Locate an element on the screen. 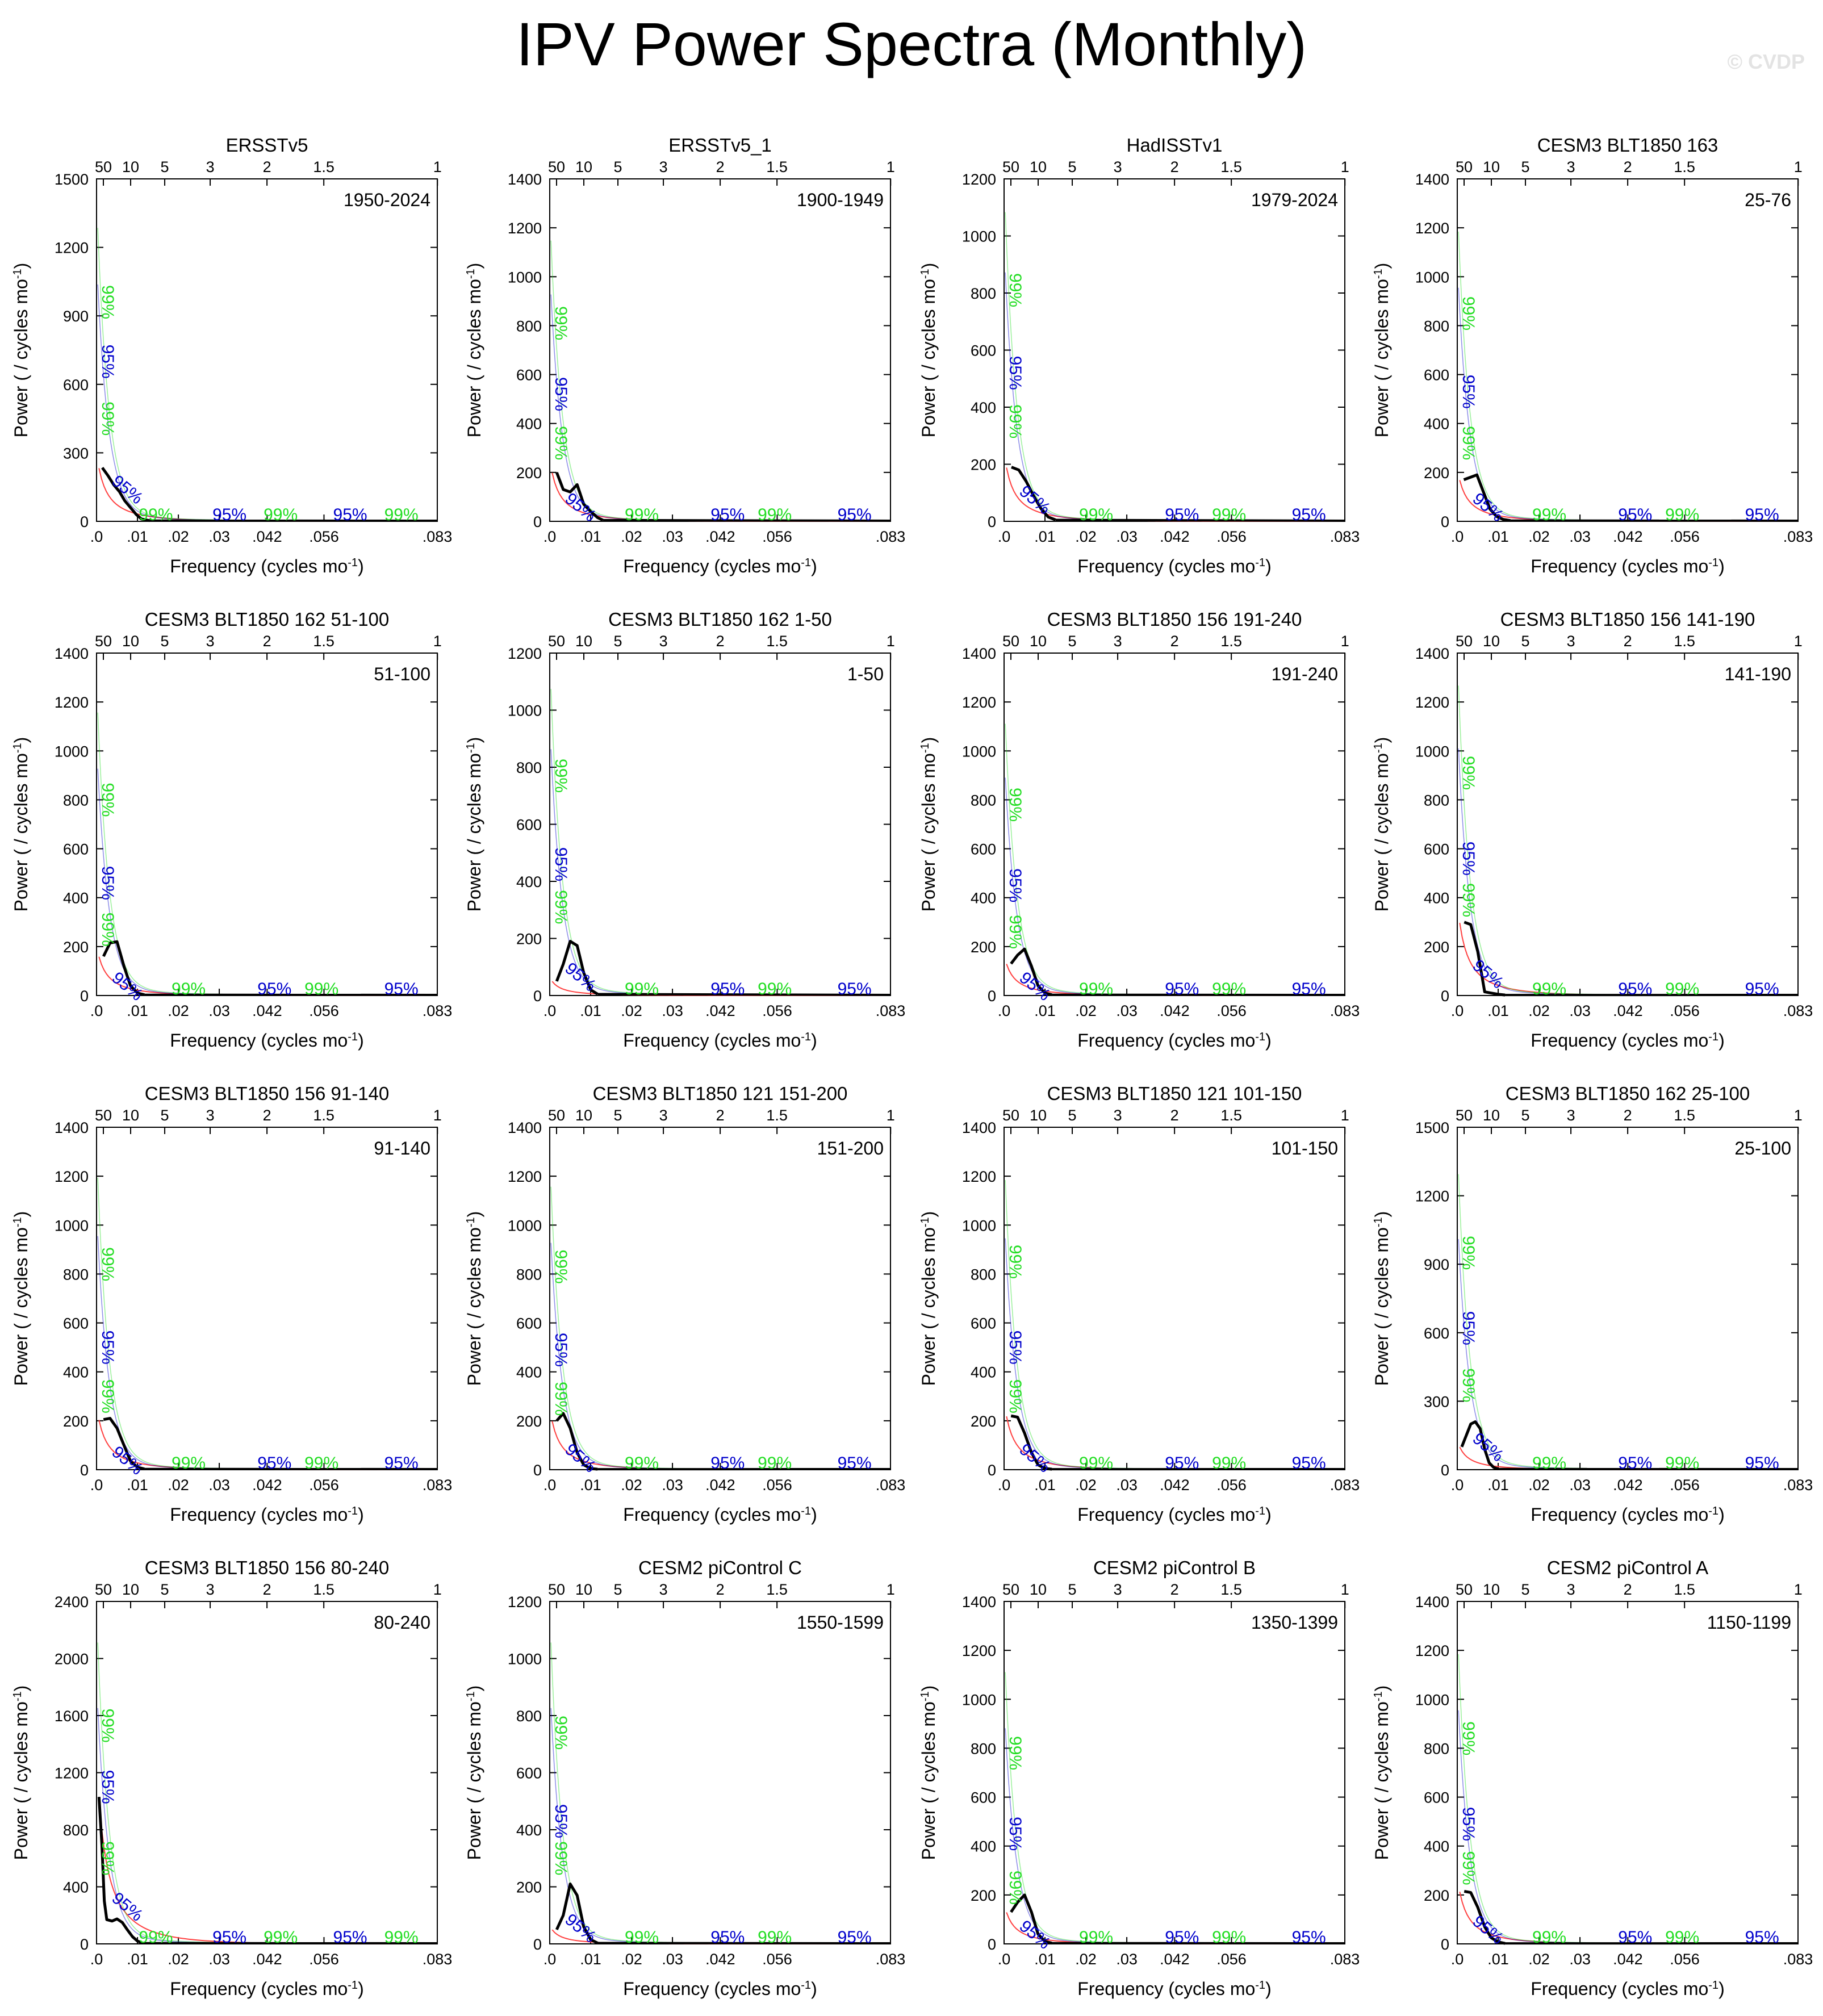 This screenshot has height=2016, width=1823. top-tick-label: 50 is located at coordinates (1010, 166).